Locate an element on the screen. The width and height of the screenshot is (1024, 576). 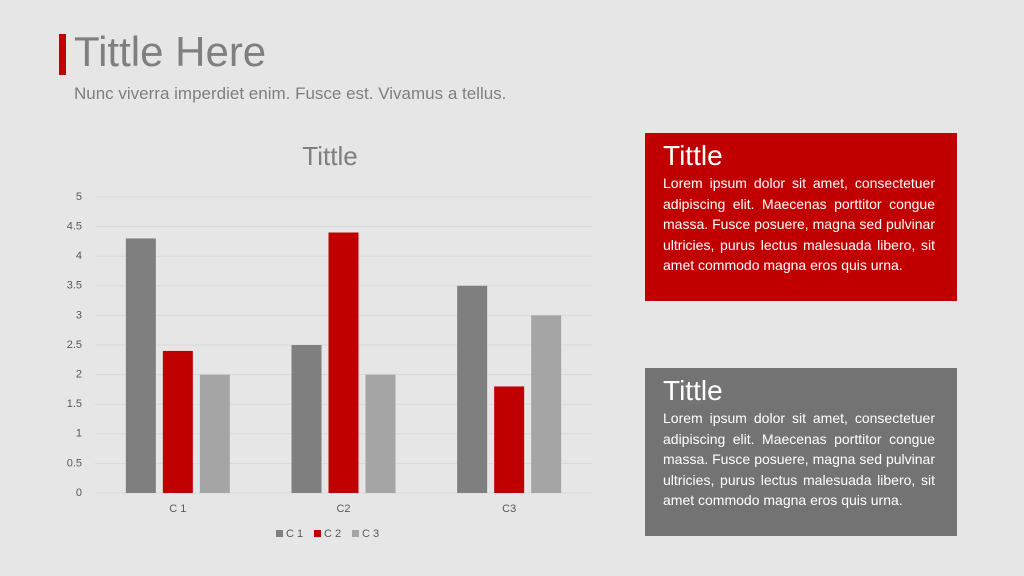
y-tick-label: 2 is located at coordinates (79, 375).